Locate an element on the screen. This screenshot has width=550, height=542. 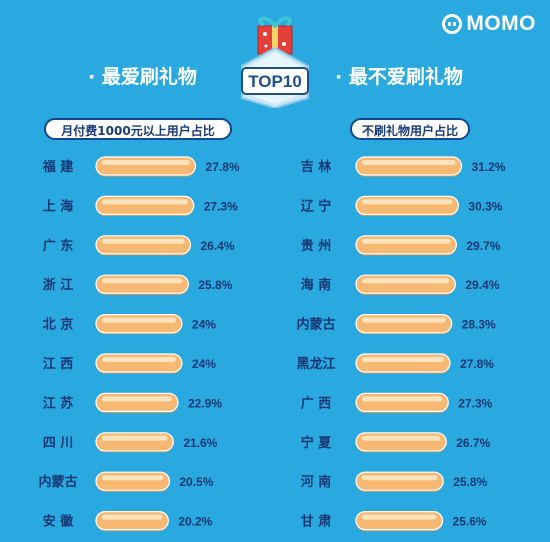
bar-row: 北 京 24% is located at coordinates (129, 324).